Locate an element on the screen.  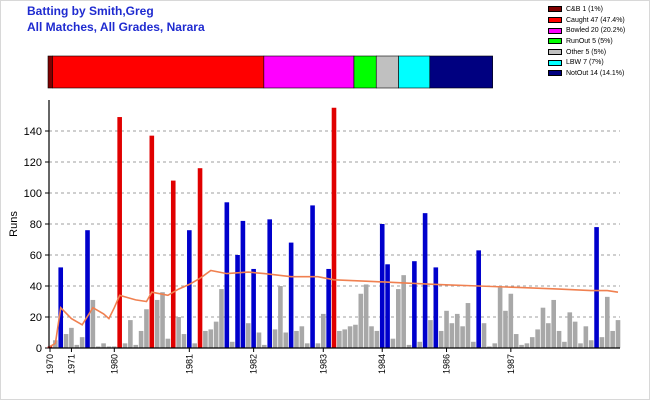
legend-label: Bowled 20 (20.2%) is located at coordinates (596, 31).